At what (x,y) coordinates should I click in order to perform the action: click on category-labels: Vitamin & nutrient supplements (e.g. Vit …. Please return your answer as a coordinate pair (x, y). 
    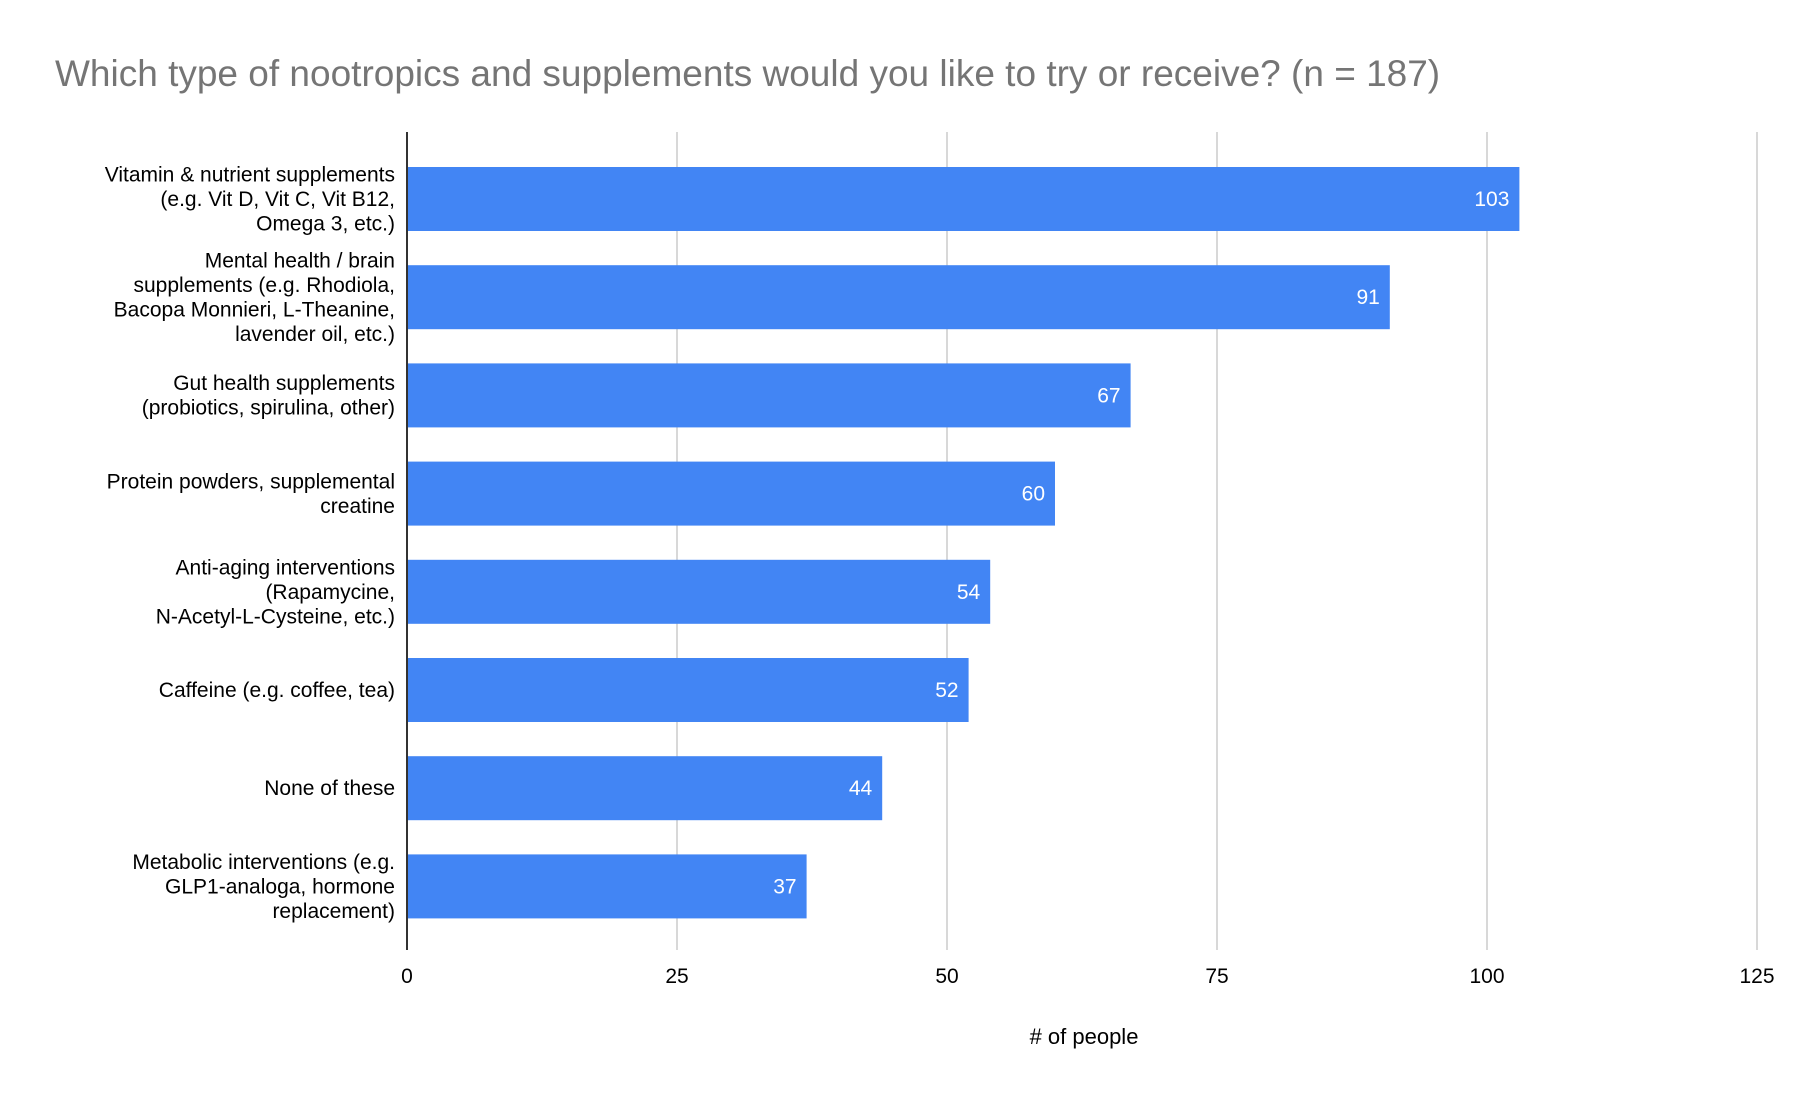
    Looking at the image, I should click on (250, 543).